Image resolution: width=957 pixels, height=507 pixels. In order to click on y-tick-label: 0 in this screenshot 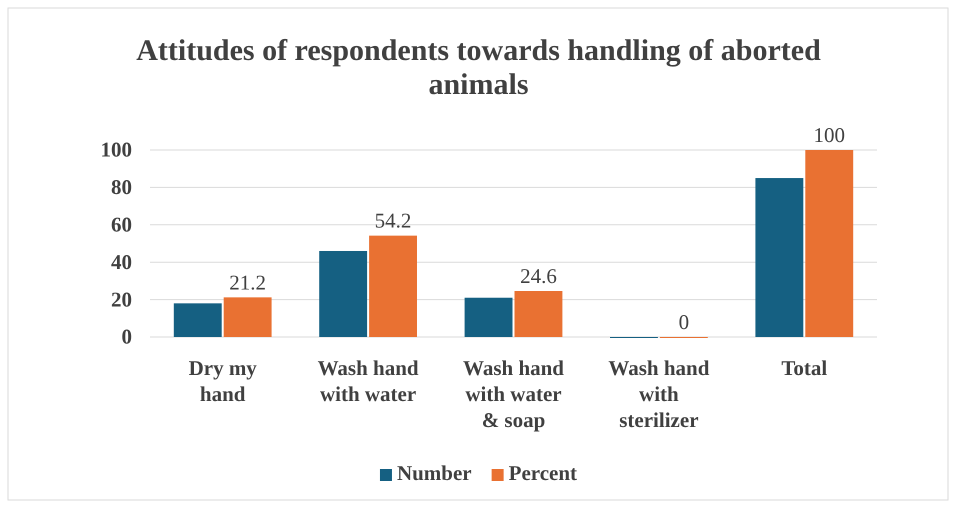, I will do `click(127, 336)`.